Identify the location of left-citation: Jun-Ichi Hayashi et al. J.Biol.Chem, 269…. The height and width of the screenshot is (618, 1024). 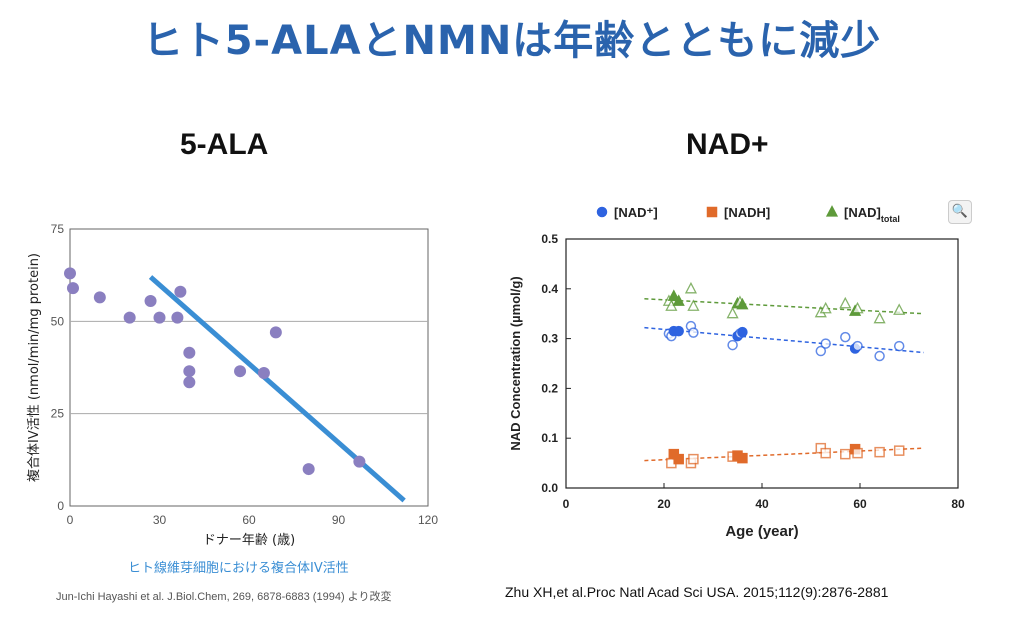
(224, 597).